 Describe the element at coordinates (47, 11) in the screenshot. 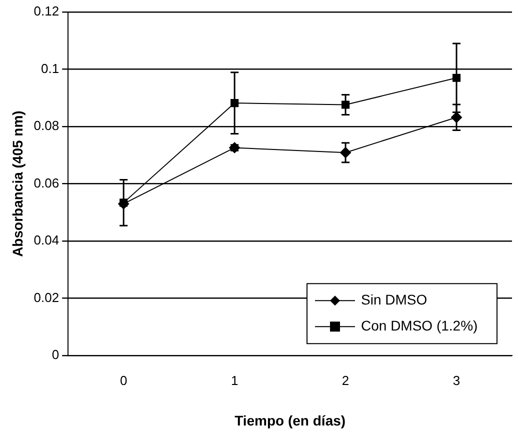

I see `y-tick-label: 0.12` at that location.